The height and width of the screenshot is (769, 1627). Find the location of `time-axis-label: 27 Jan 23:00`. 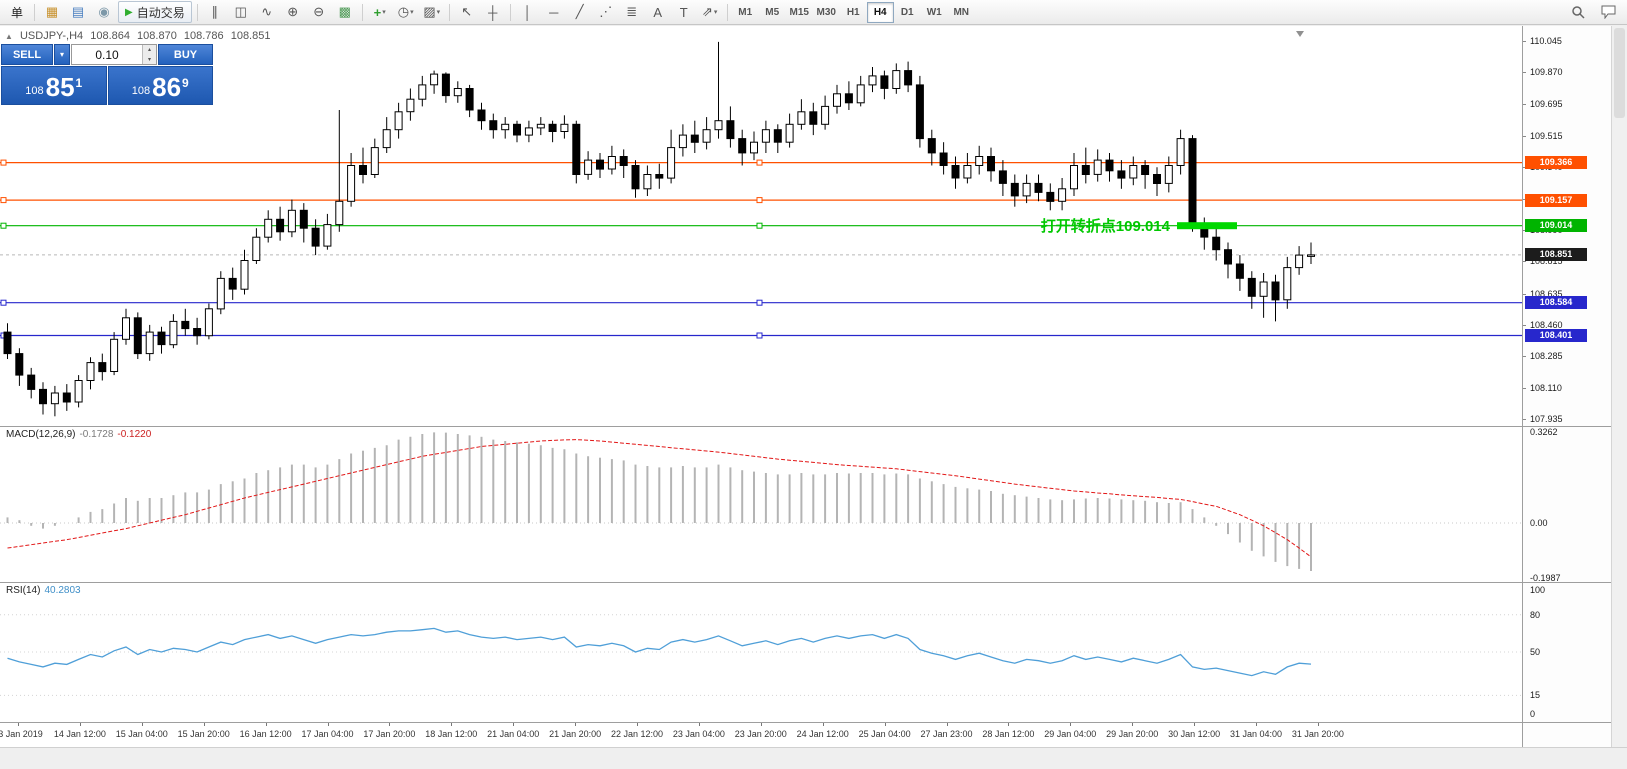

time-axis-label: 27 Jan 23:00 is located at coordinates (946, 734).